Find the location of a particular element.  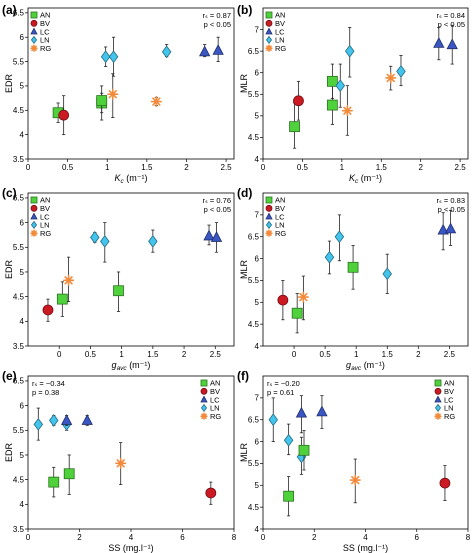

y-tick-label: 6.5 is located at coordinates (19, 13).